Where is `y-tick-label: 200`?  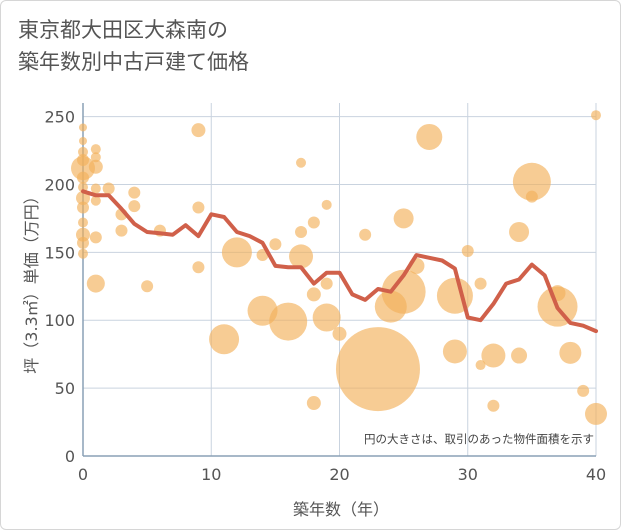
y-tick-label: 200 is located at coordinates (59, 184).